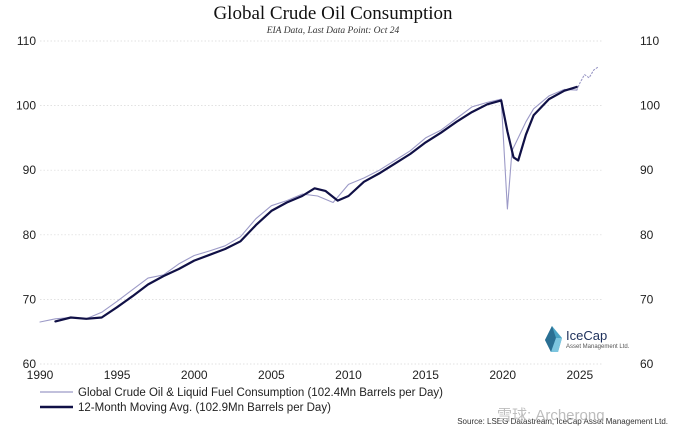 This screenshot has height=433, width=680. I want to click on y-tick-label-left: 110, so click(26, 41).